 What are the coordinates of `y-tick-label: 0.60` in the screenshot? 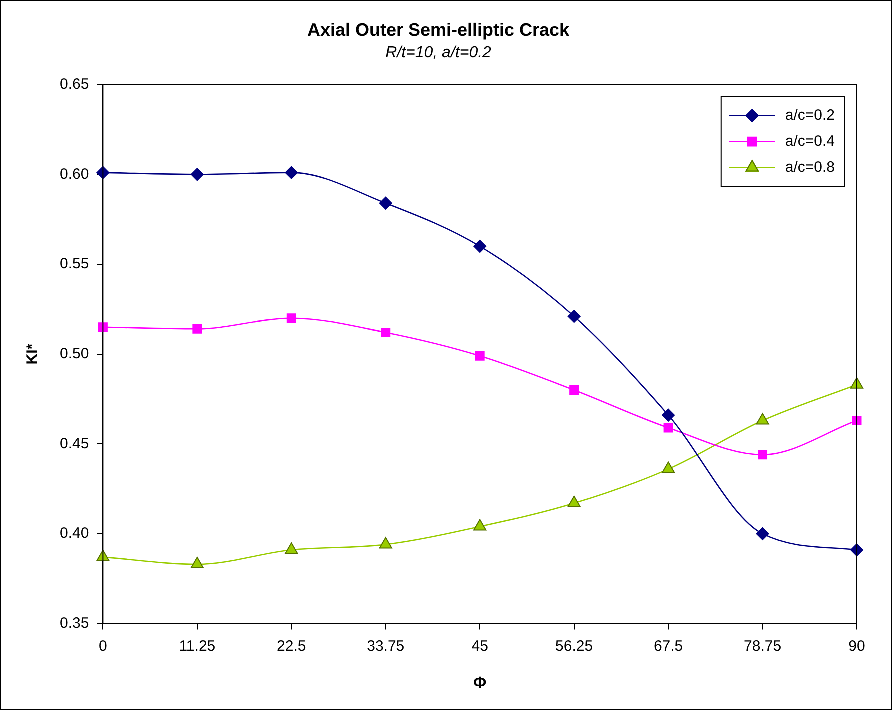 It's located at (75, 174).